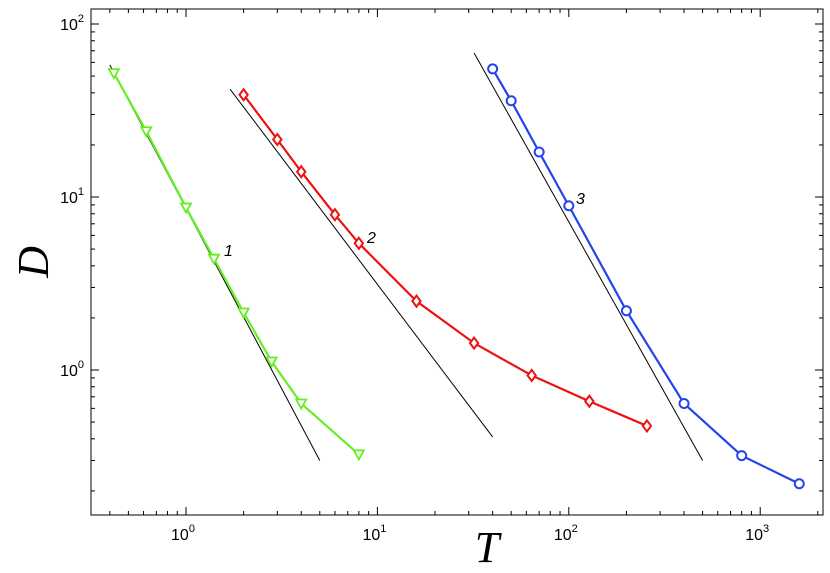  What do you see at coordinates (72, 23) in the screenshot?
I see `y-tick-label: 10²` at bounding box center [72, 23].